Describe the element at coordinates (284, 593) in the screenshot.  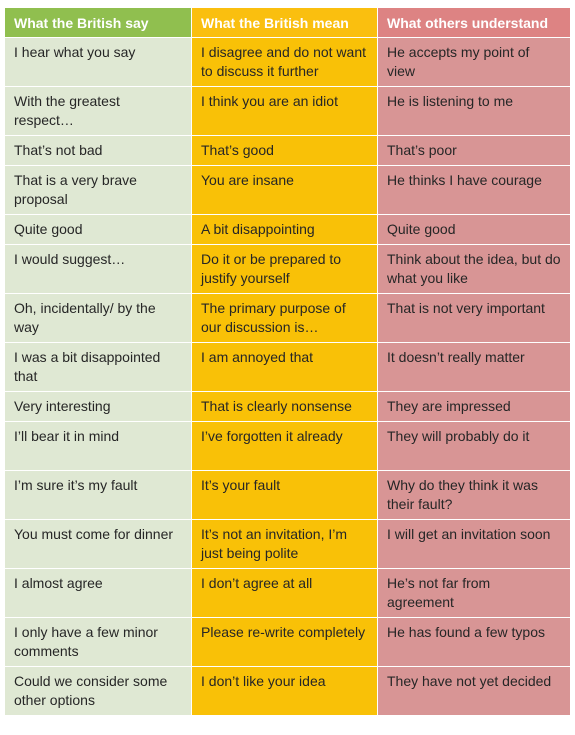
I see `cell-mean: I don’t agree at all` at that location.